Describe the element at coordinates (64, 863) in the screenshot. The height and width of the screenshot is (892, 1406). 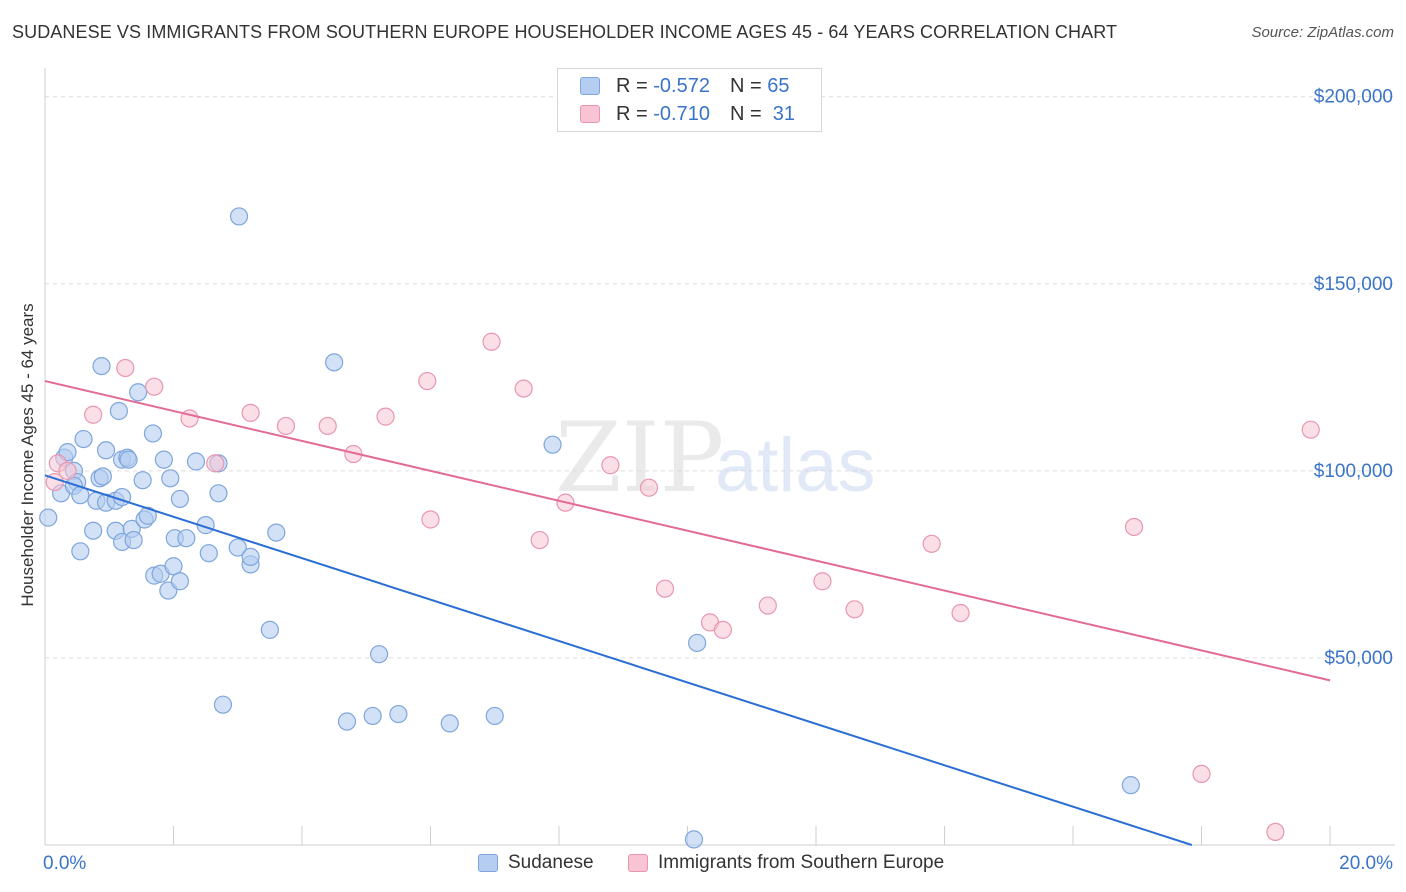
I see `x-tick-label: 0.0%` at that location.